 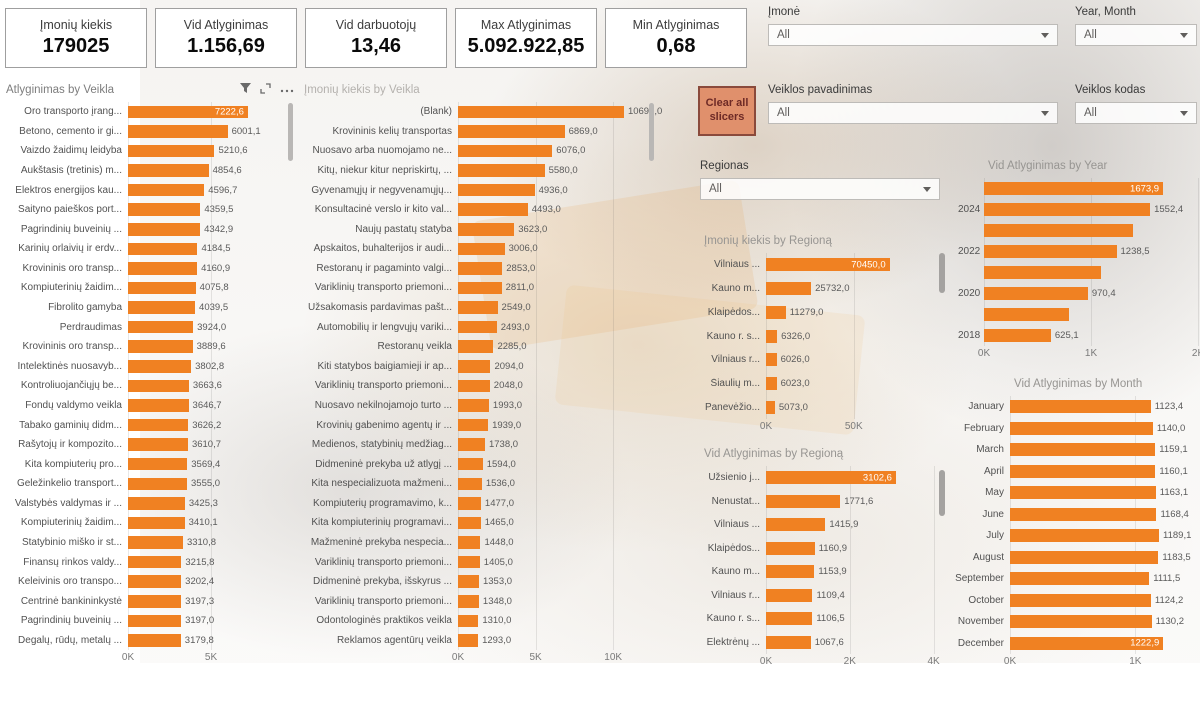 I want to click on filter-icon, so click(x=245, y=88).